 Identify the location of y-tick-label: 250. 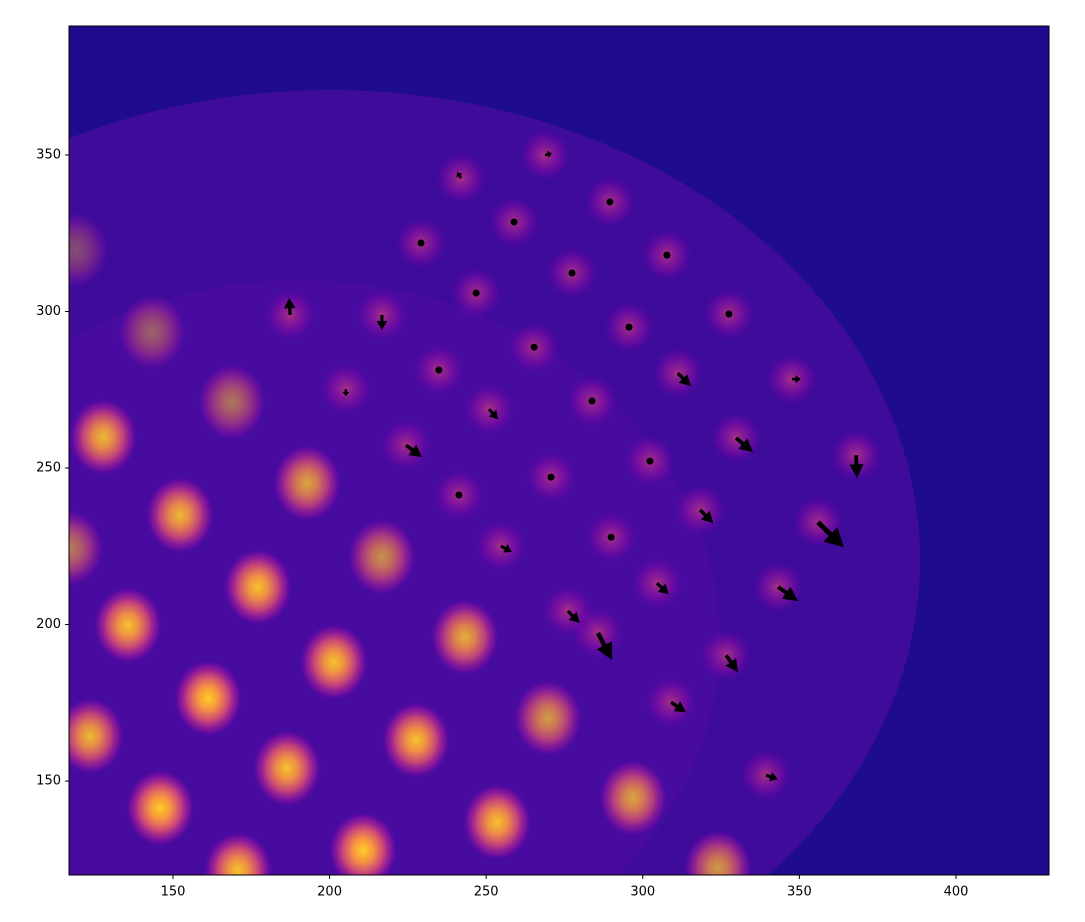
(48, 468).